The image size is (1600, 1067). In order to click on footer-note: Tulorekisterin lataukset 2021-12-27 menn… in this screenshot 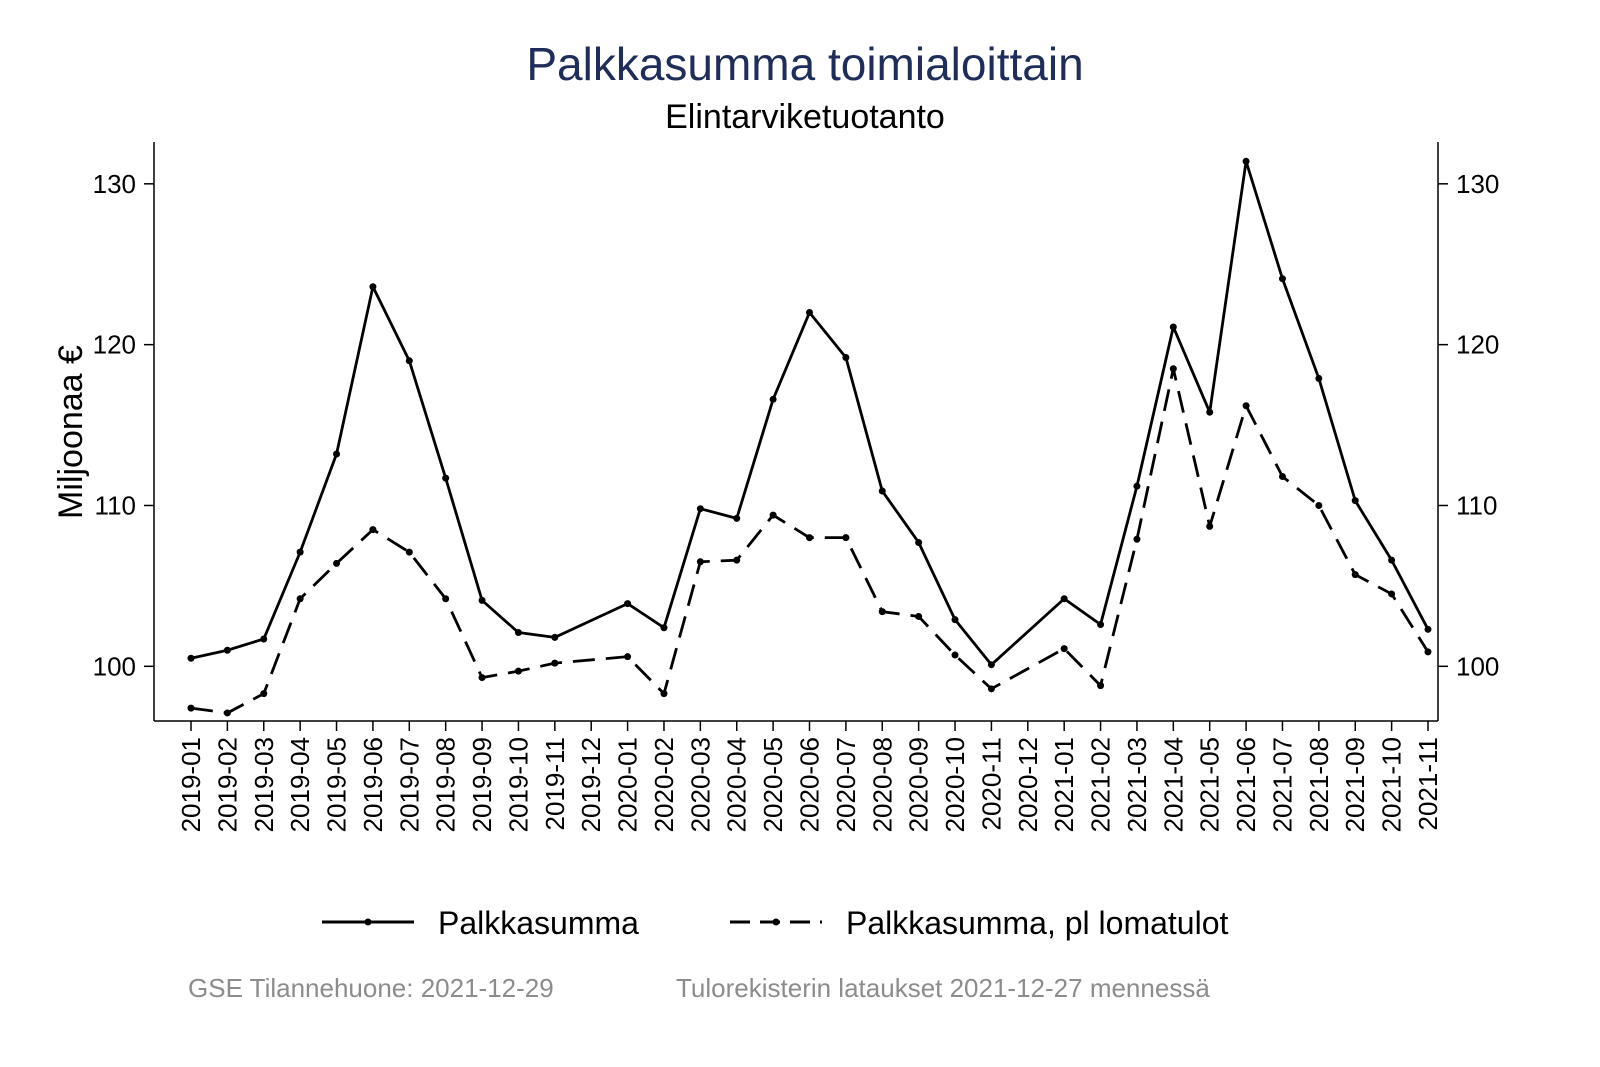, I will do `click(943, 988)`.